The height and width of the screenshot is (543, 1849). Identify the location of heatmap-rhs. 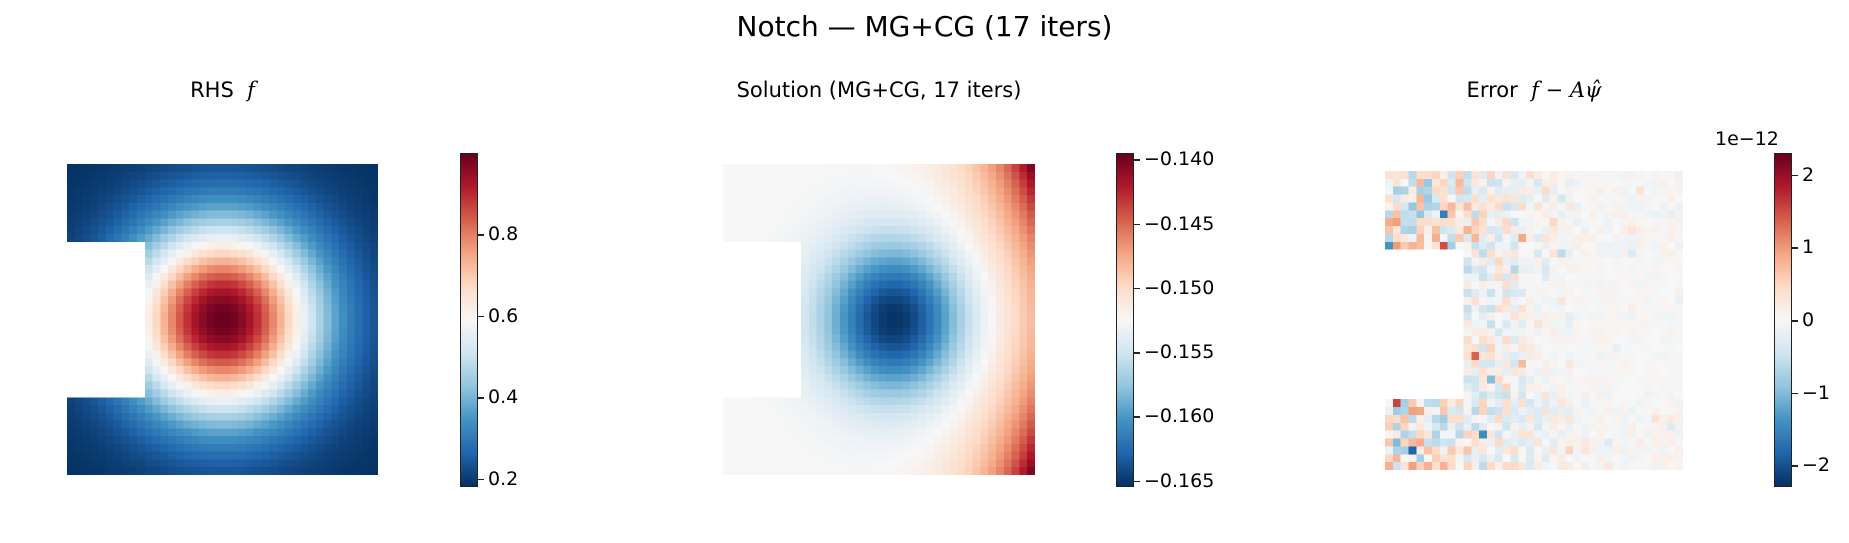
(222, 319).